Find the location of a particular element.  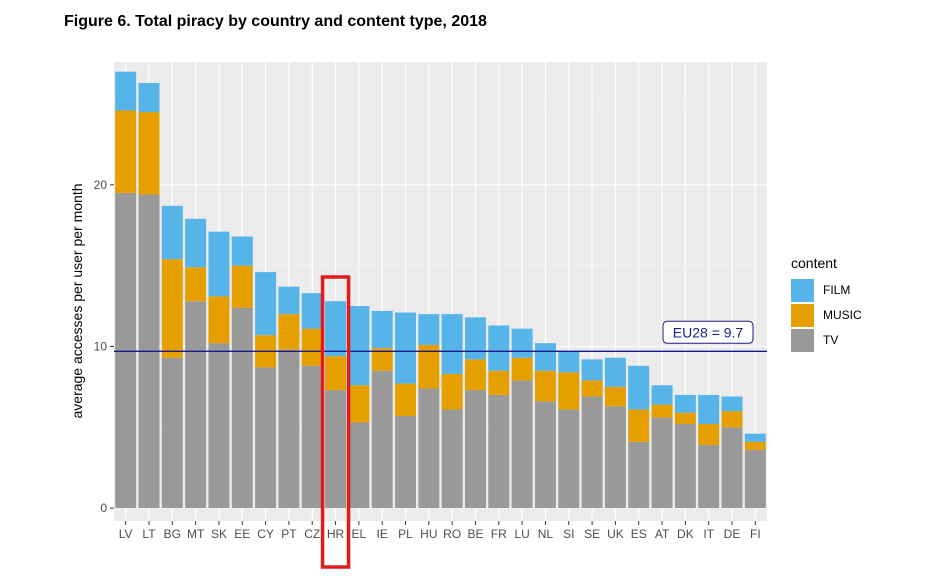

bar-tv-si is located at coordinates (569, 459).